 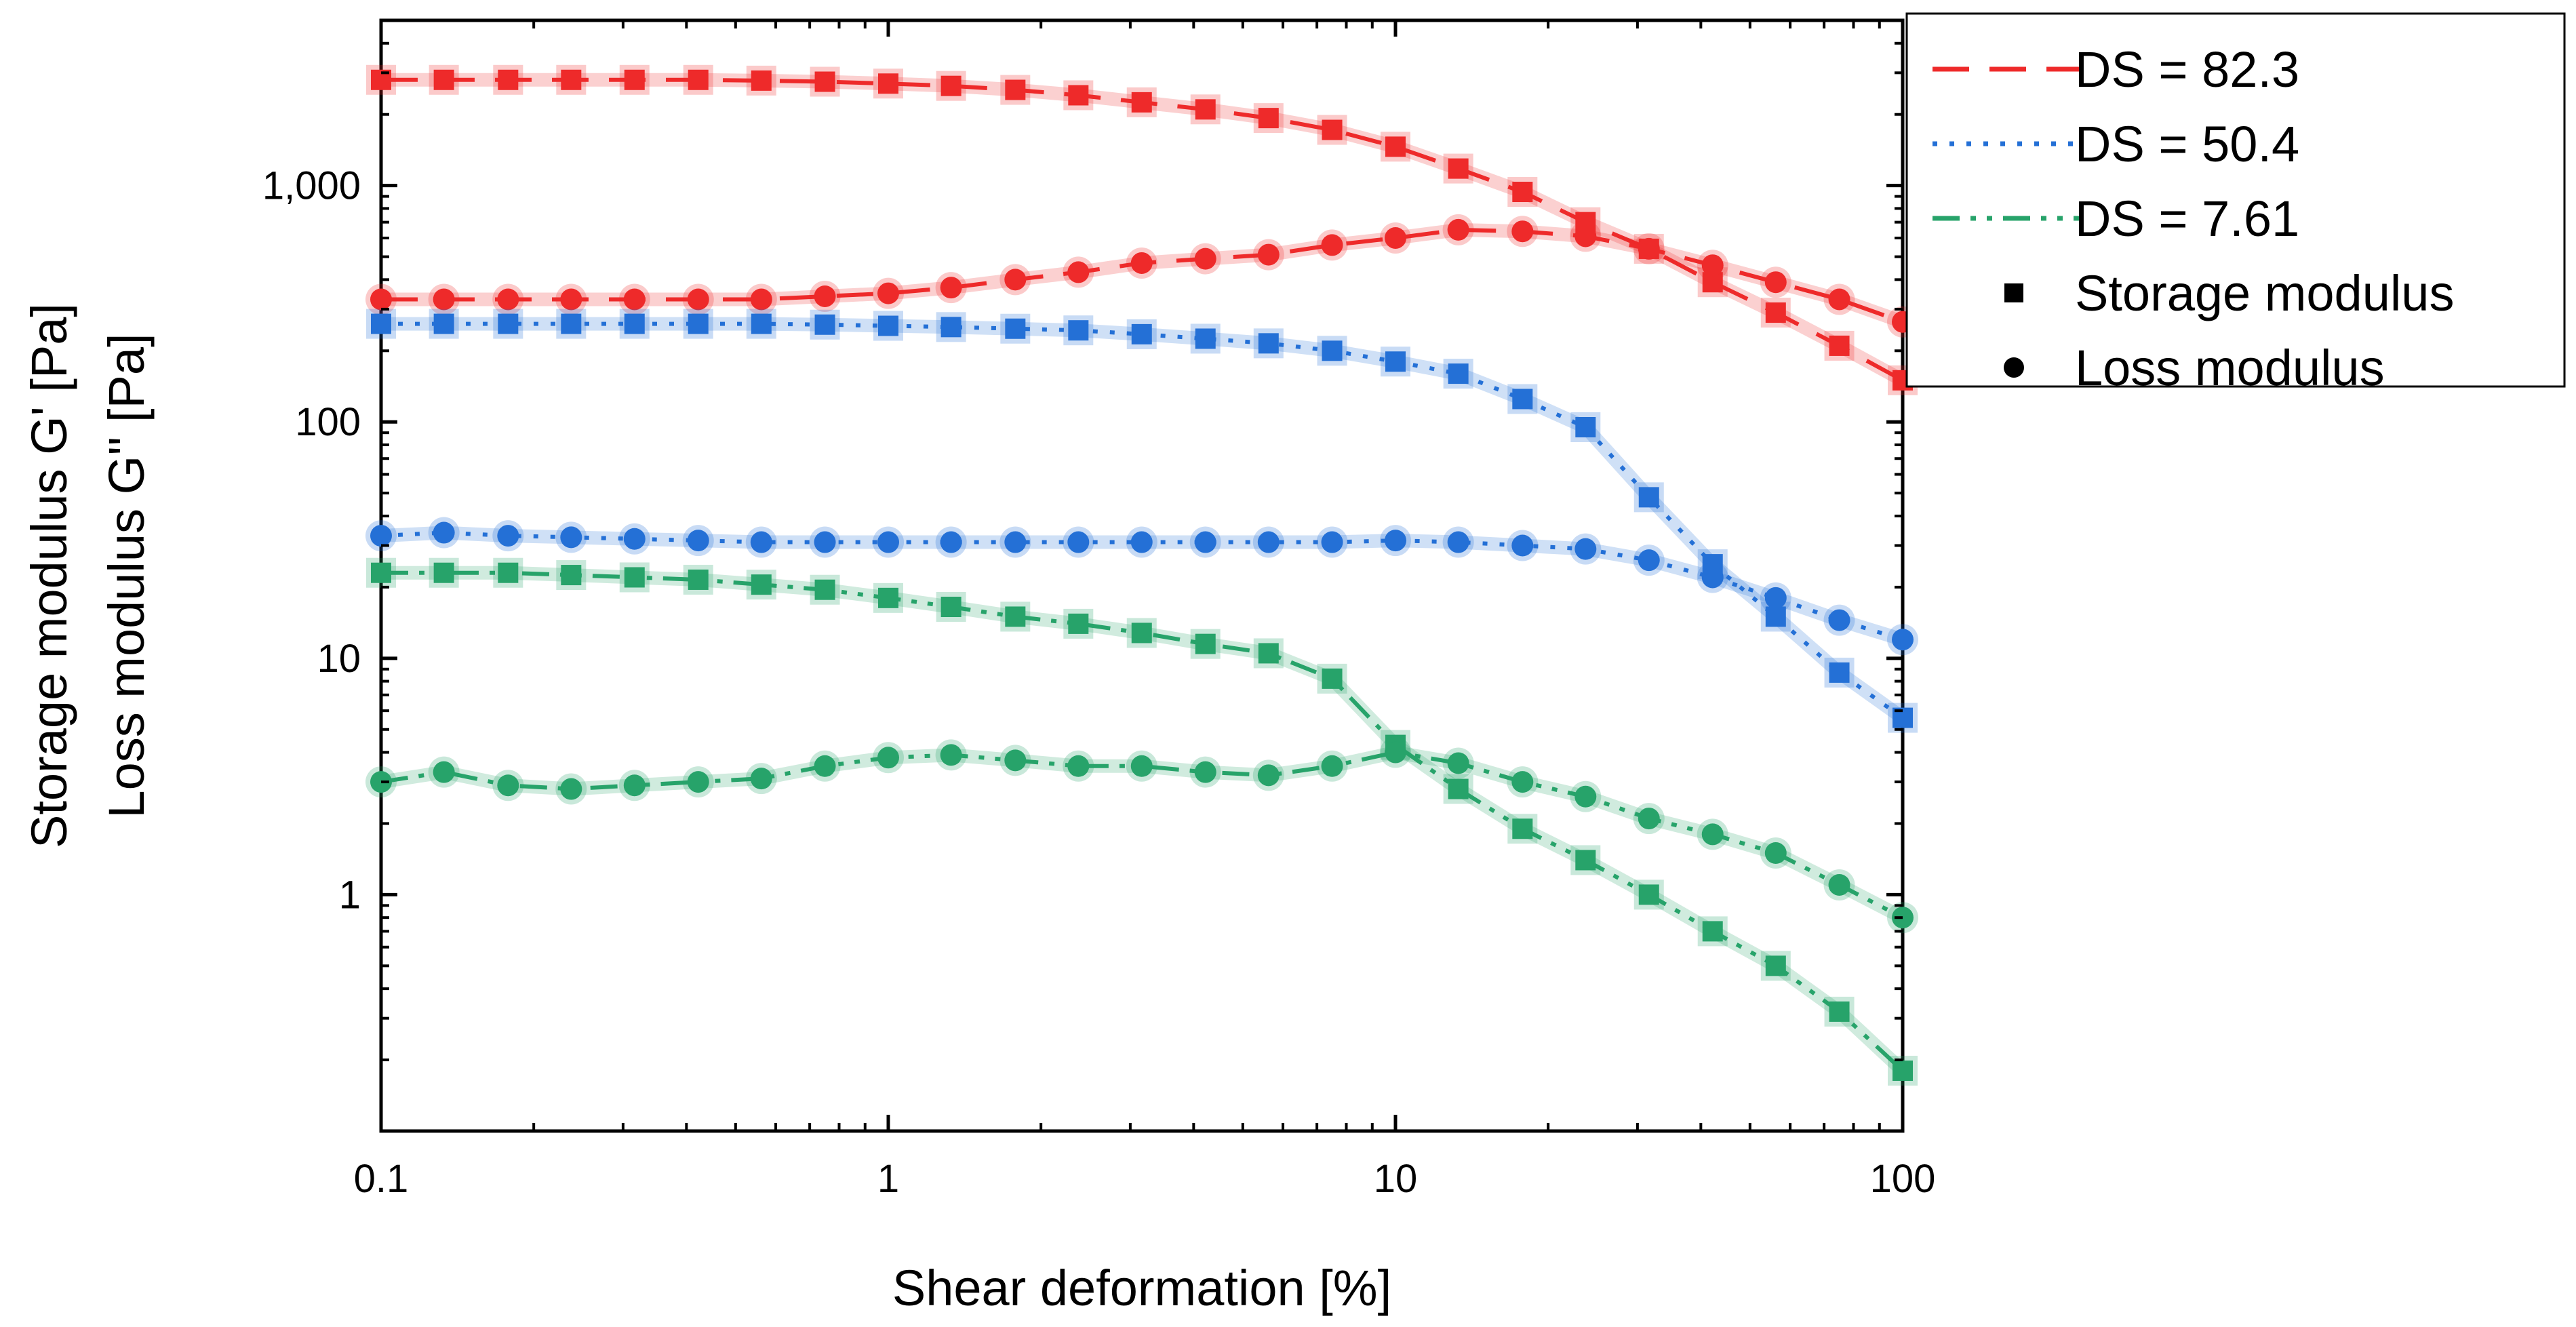 What do you see at coordinates (328, 422) in the screenshot?
I see `y-tick-label: 100` at bounding box center [328, 422].